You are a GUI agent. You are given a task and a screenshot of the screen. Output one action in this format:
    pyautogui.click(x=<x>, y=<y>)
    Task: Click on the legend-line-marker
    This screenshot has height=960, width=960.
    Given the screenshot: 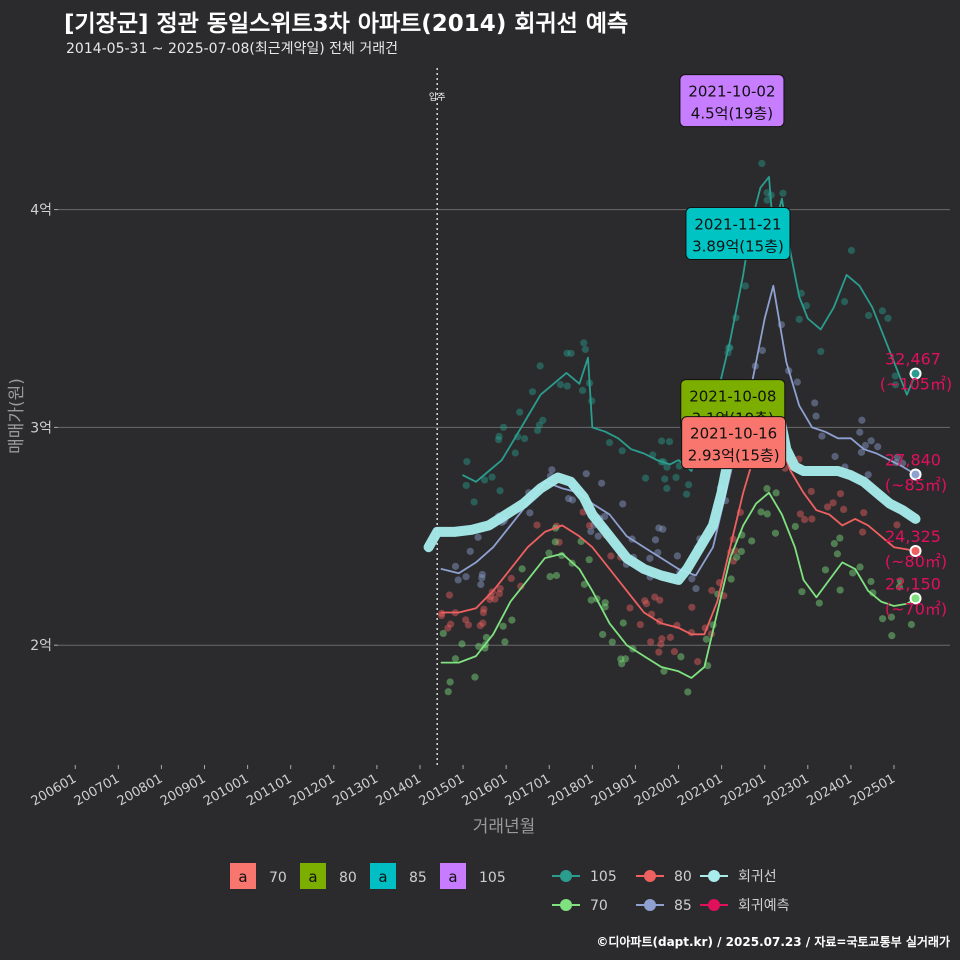 What is the action you would take?
    pyautogui.click(x=566, y=876)
    